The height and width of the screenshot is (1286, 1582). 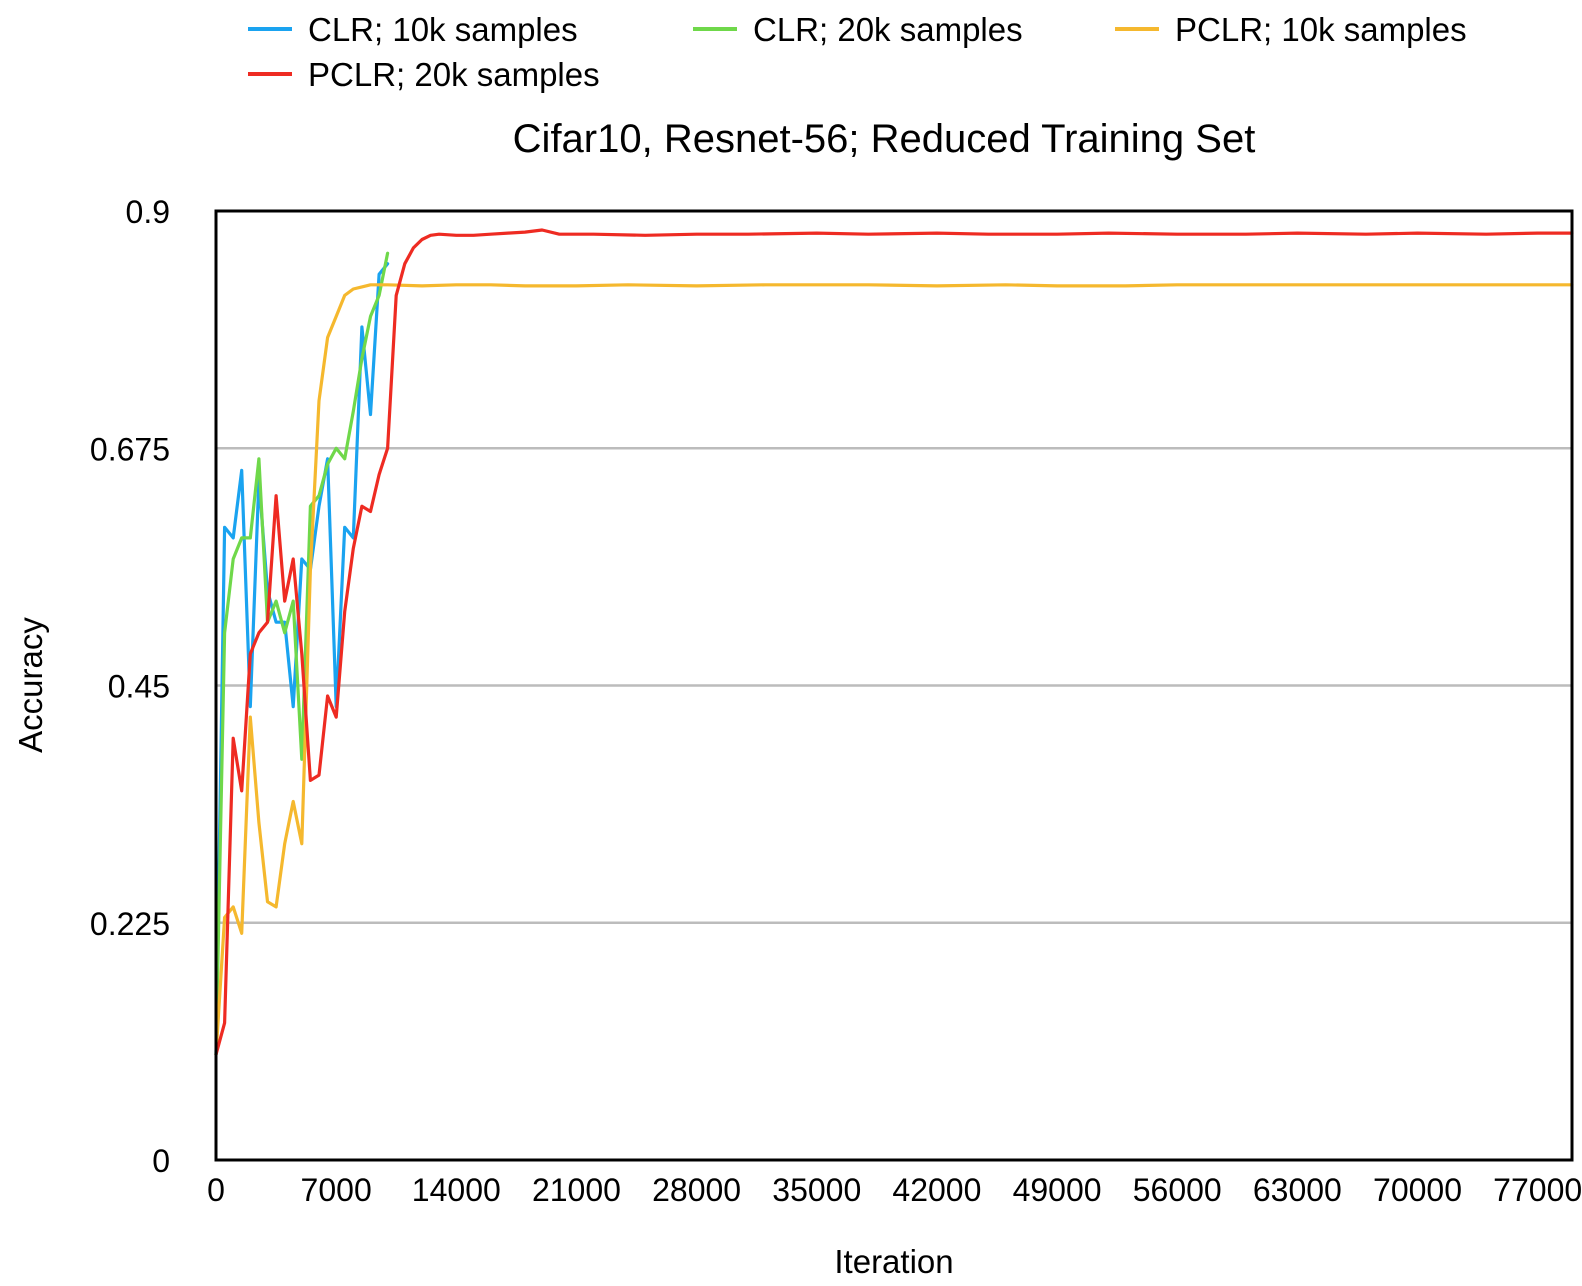 I want to click on y-tick-label: 0.675, so click(x=130, y=449).